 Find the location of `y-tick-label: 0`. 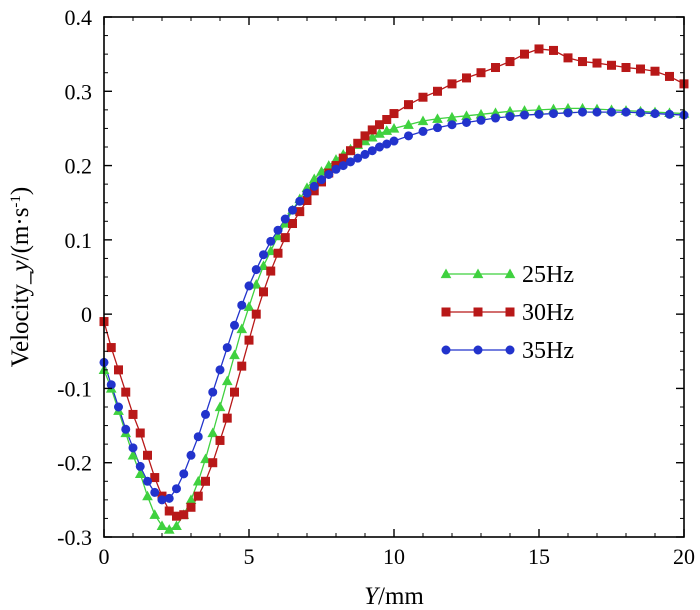

y-tick-label: 0 is located at coordinates (86, 314).